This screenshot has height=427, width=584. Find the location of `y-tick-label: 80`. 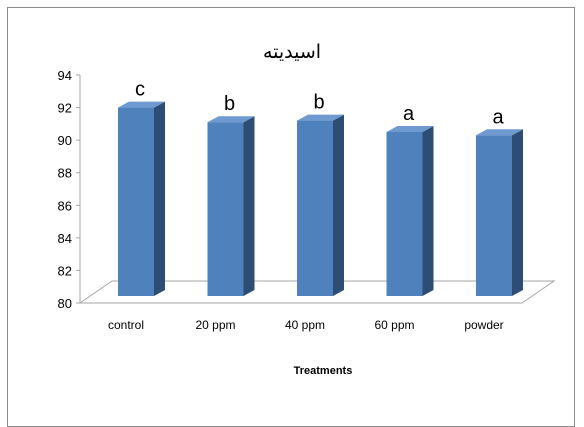

y-tick-label: 80 is located at coordinates (65, 303).